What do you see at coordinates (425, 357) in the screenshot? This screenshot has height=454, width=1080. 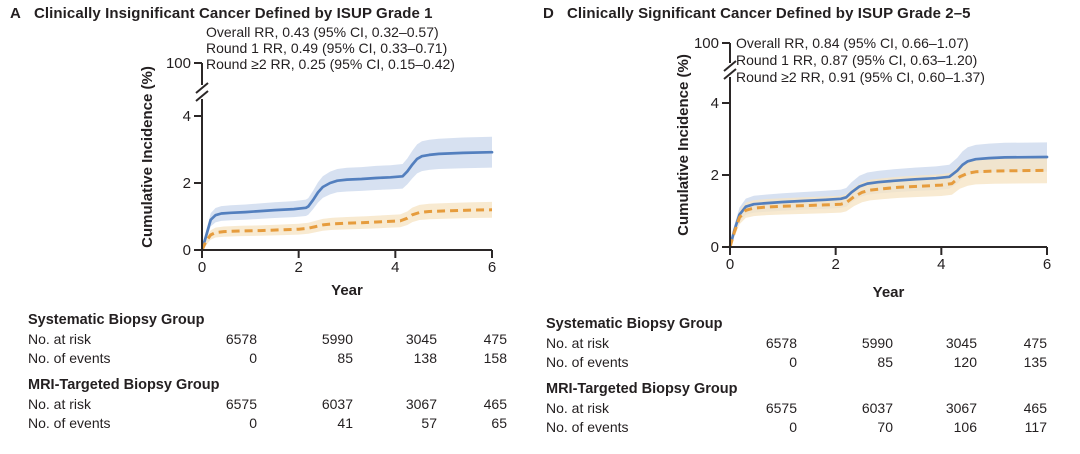 I see `risk-value: 138` at bounding box center [425, 357].